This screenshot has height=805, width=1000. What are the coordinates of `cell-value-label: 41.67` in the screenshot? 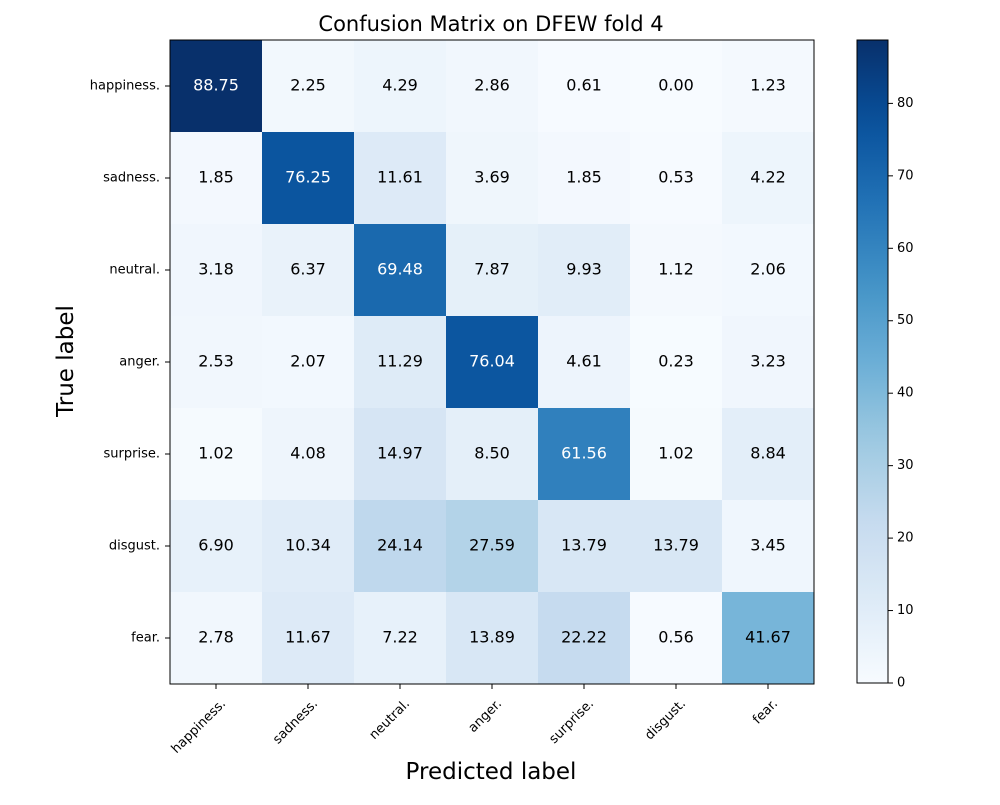 It's located at (768, 637).